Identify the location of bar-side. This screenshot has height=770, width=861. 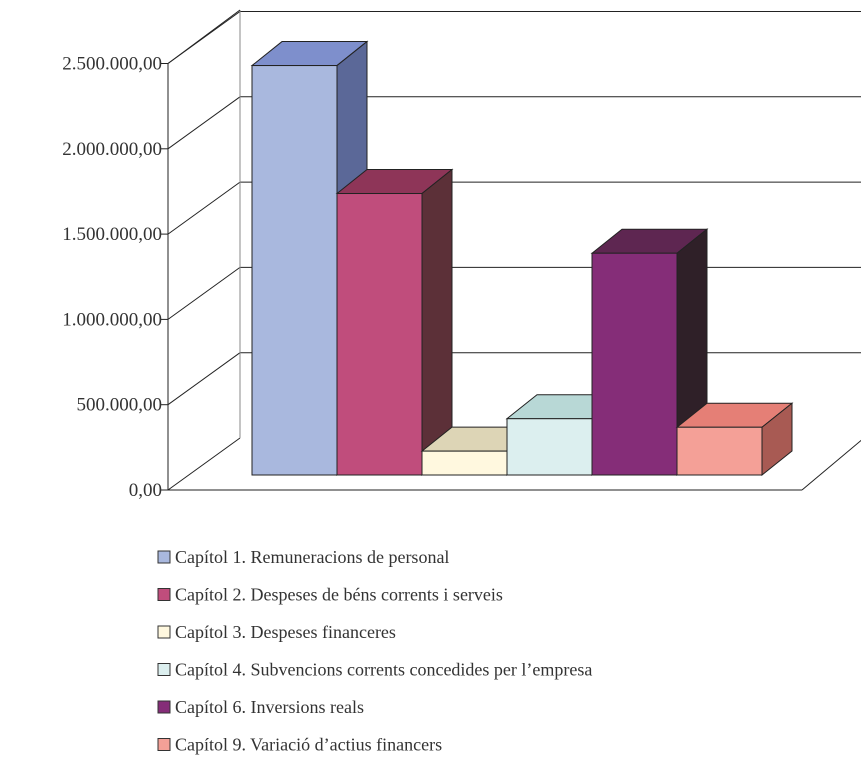
(437, 322).